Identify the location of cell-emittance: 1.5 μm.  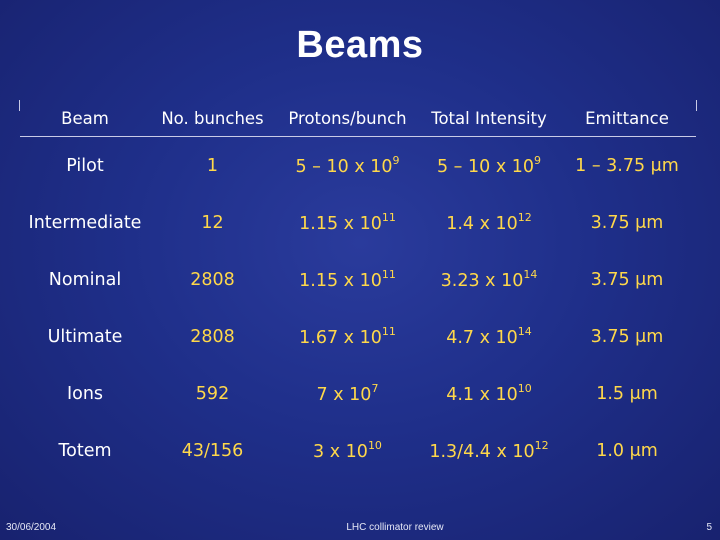
(627, 393).